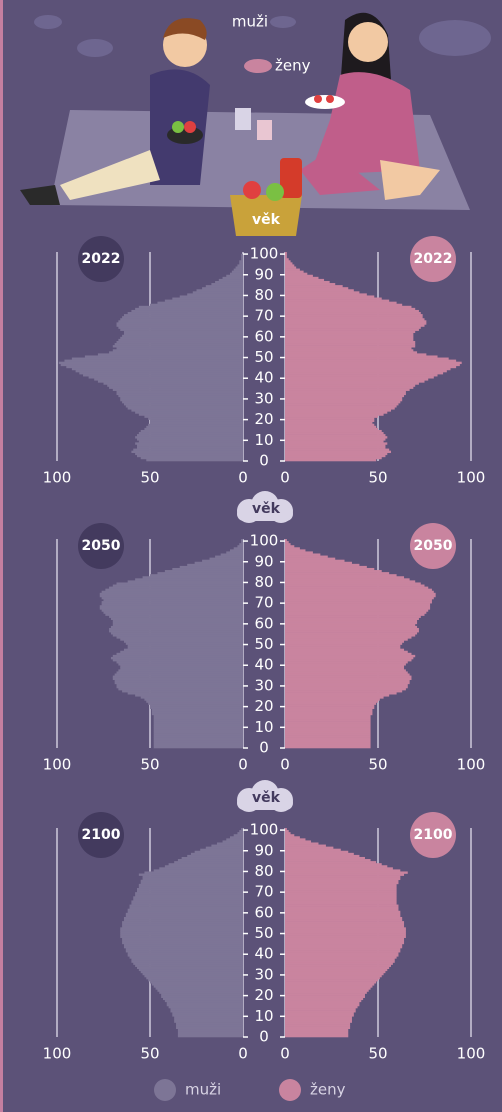 The width and height of the screenshot is (502, 1112). Describe the element at coordinates (263, 912) in the screenshot. I see `y-tick-label: 60` at that location.